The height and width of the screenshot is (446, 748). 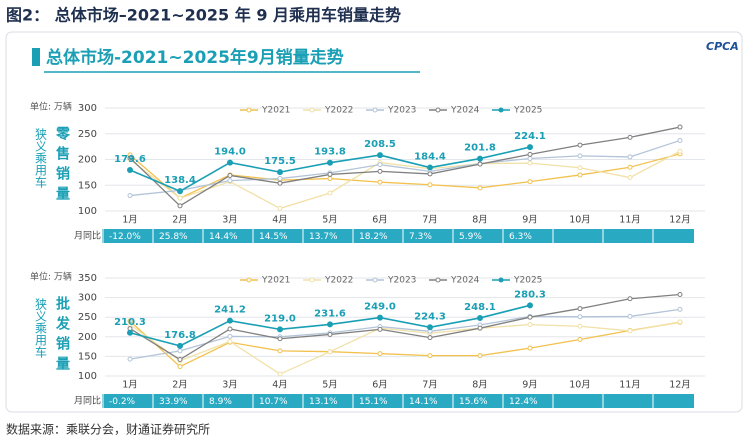 I want to click on value-label: 208.5, so click(x=380, y=144).